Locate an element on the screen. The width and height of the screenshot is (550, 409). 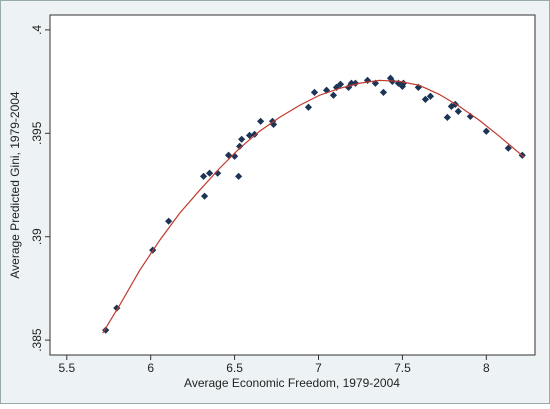
x-tick-label: 6.5 is located at coordinates (234, 368).